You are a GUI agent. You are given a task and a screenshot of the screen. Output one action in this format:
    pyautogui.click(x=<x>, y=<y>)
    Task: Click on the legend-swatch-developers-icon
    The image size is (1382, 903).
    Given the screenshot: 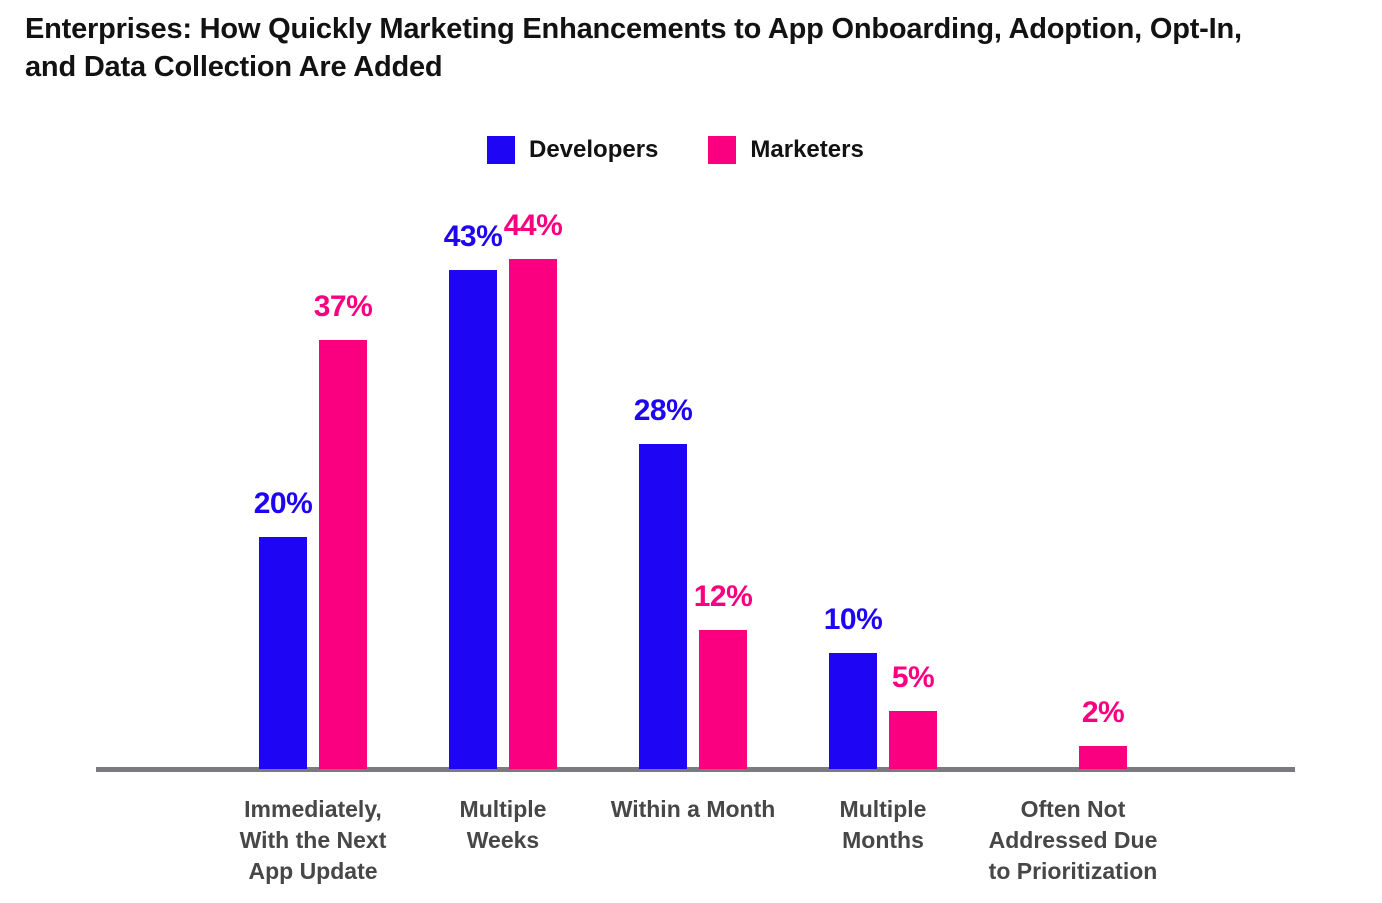 What is the action you would take?
    pyautogui.click(x=501, y=150)
    